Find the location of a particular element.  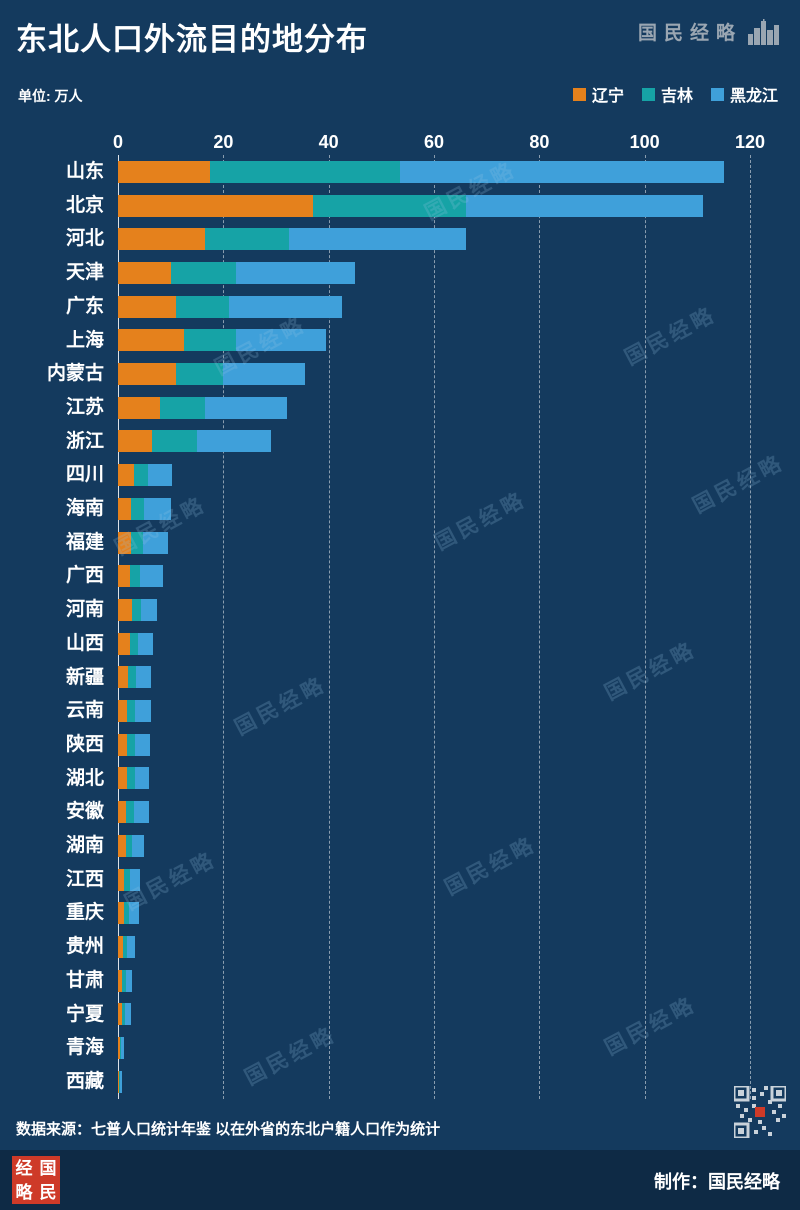

category-label: 内蒙古 is located at coordinates (75, 374).